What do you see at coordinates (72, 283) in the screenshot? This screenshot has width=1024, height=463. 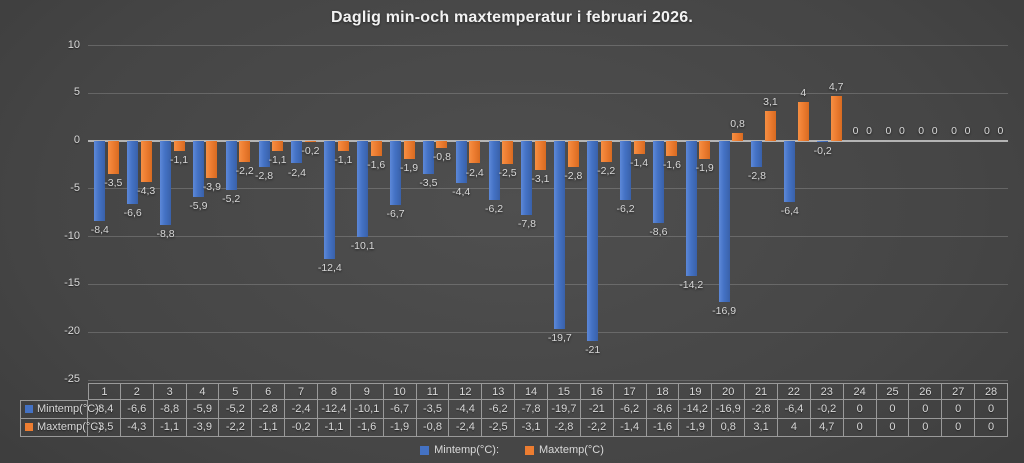 I see `y-tick-label: -15` at bounding box center [72, 283].